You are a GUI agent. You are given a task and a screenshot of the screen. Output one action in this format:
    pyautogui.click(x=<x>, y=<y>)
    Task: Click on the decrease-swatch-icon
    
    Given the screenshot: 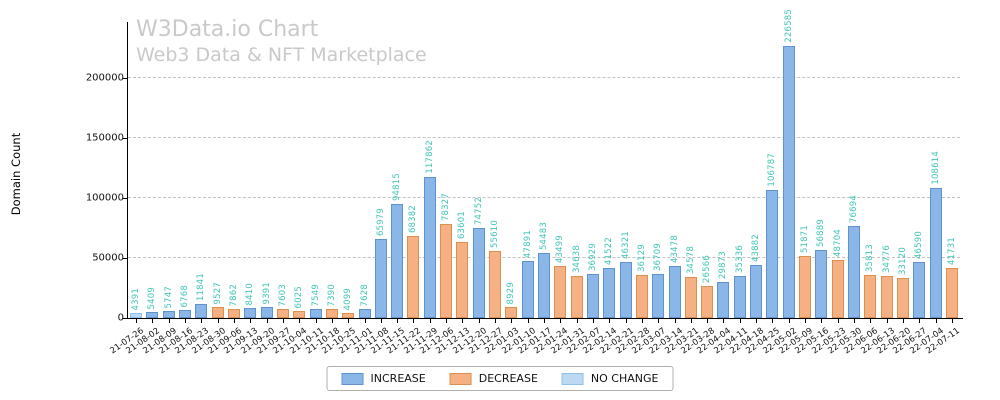 What is the action you would take?
    pyautogui.click(x=460, y=378)
    